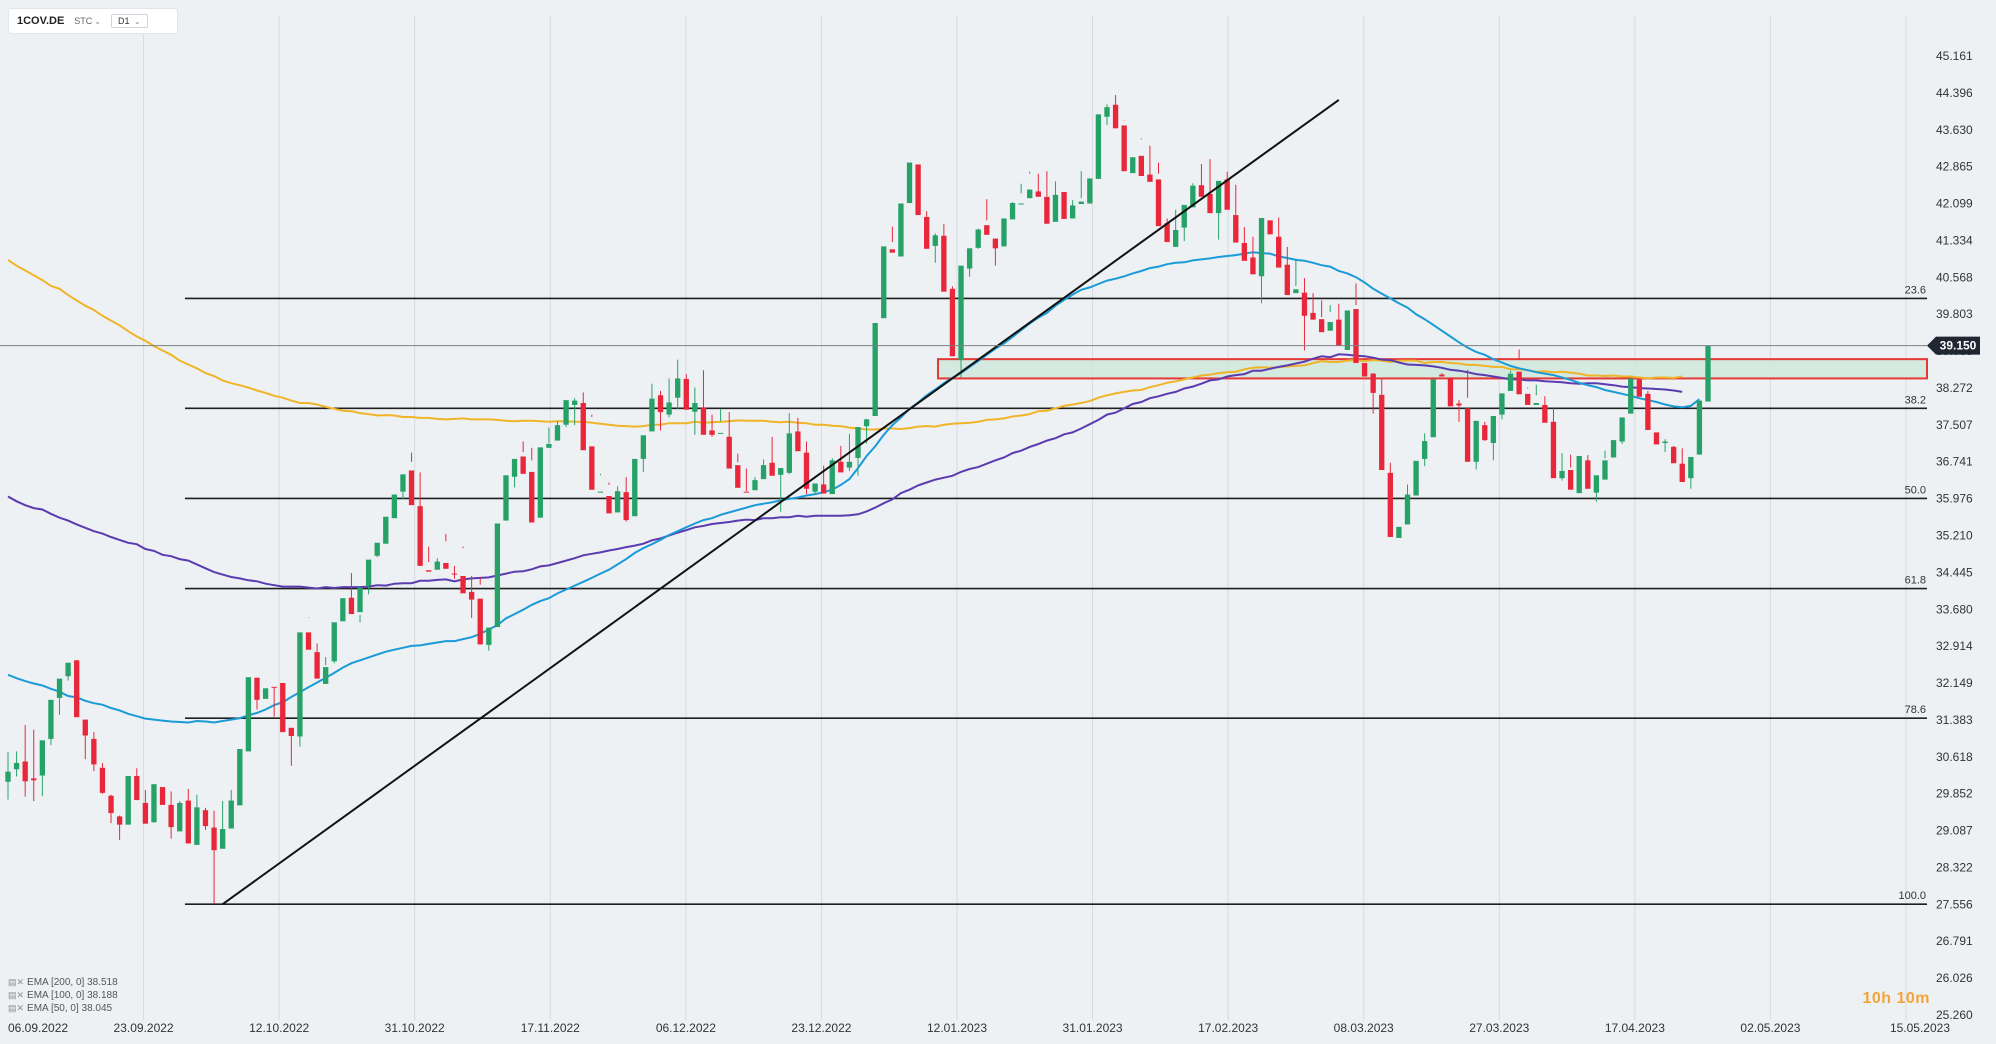 The height and width of the screenshot is (1044, 1996). I want to click on resistance-zone, so click(1432, 369).